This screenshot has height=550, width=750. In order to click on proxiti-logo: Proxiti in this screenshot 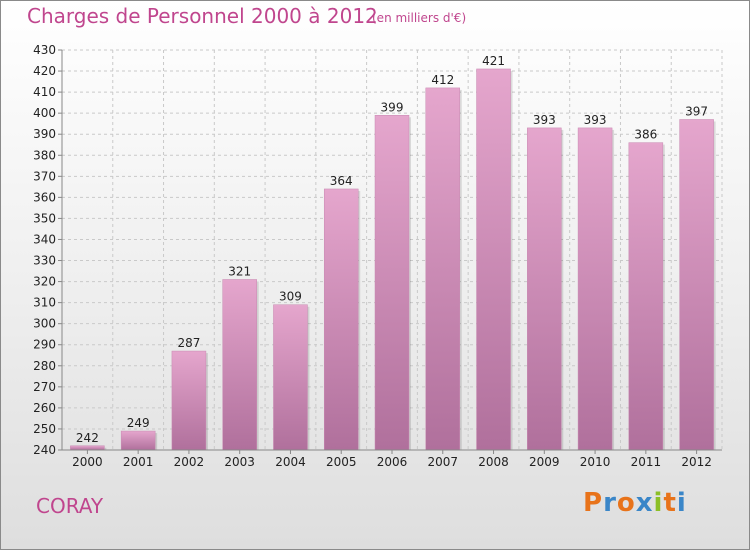, I will do `click(635, 503)`.